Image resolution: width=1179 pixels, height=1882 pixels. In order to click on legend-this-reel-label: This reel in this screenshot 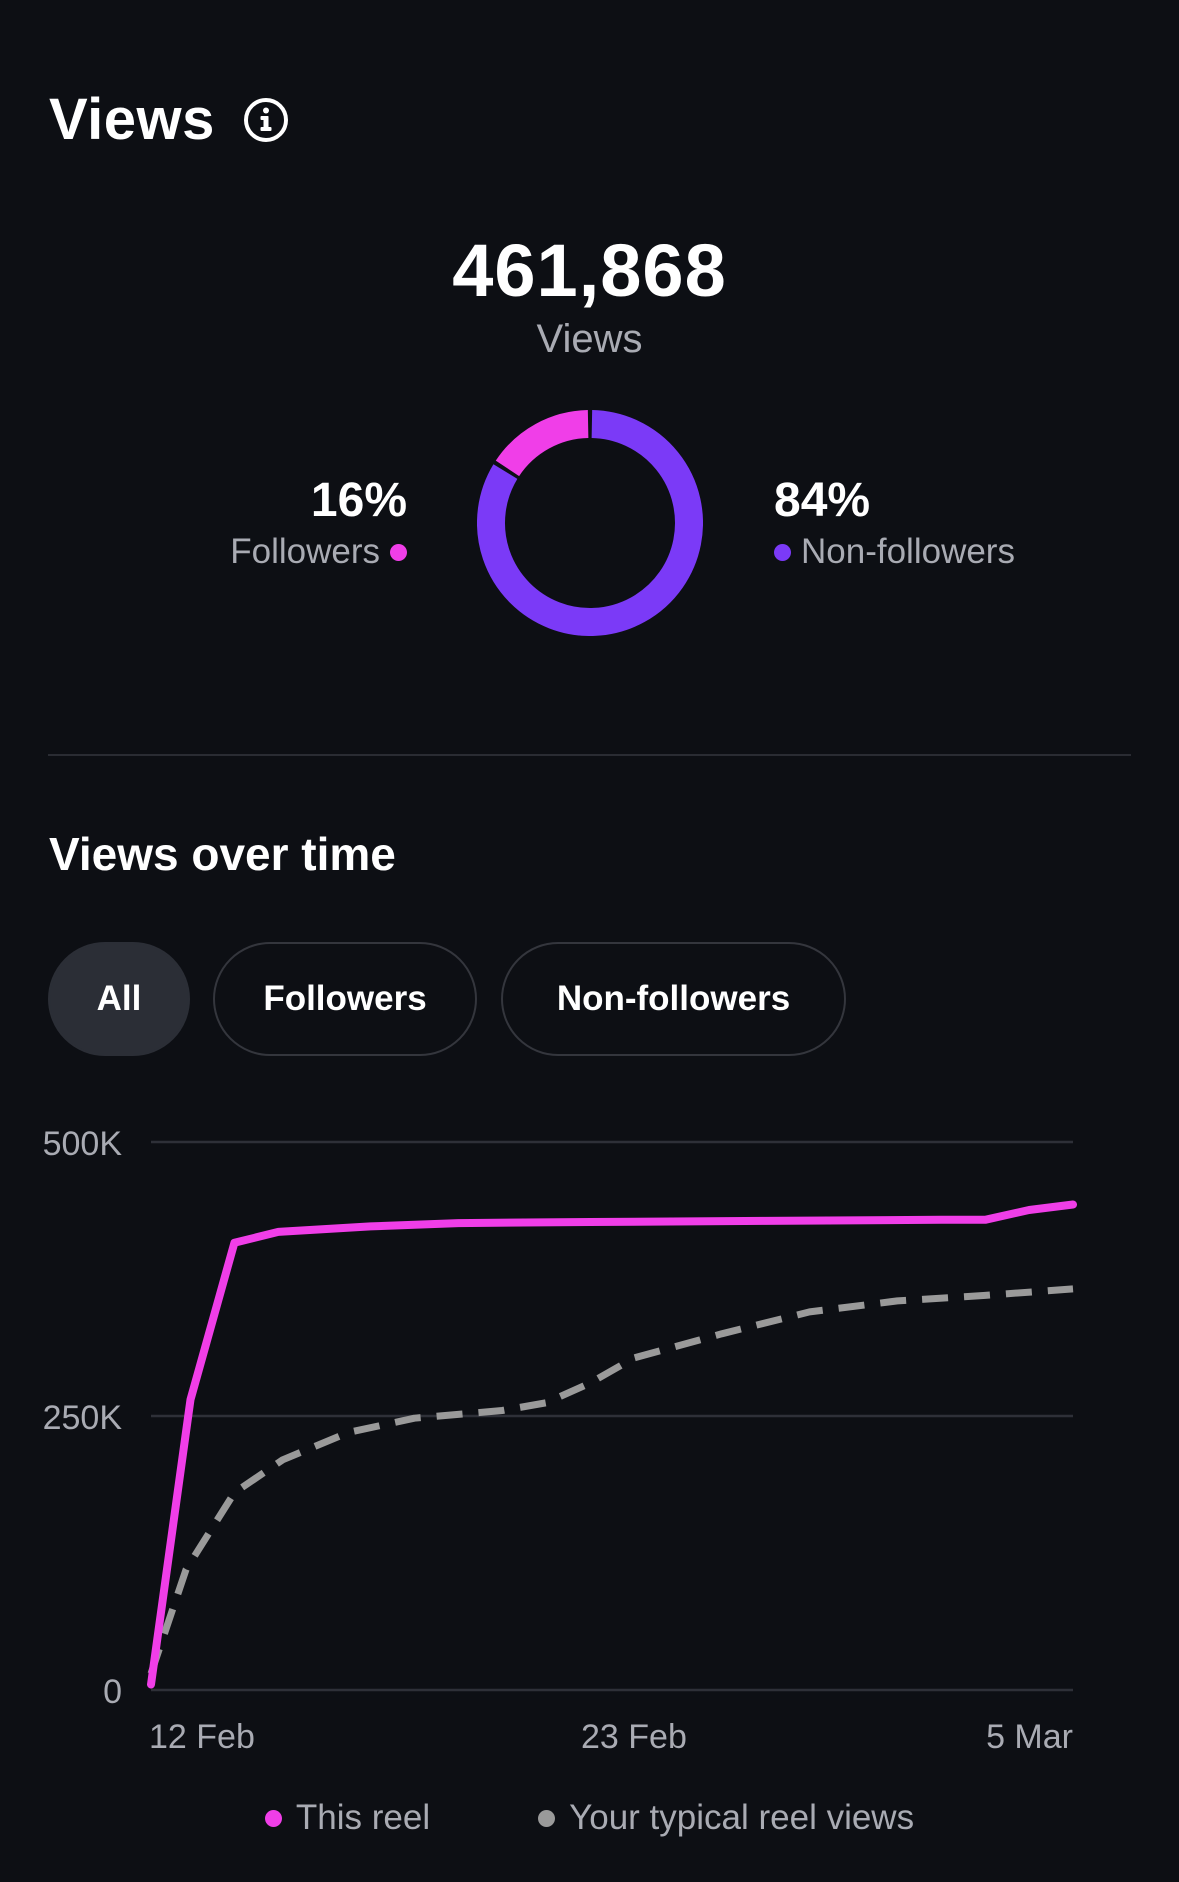, I will do `click(363, 1817)`.